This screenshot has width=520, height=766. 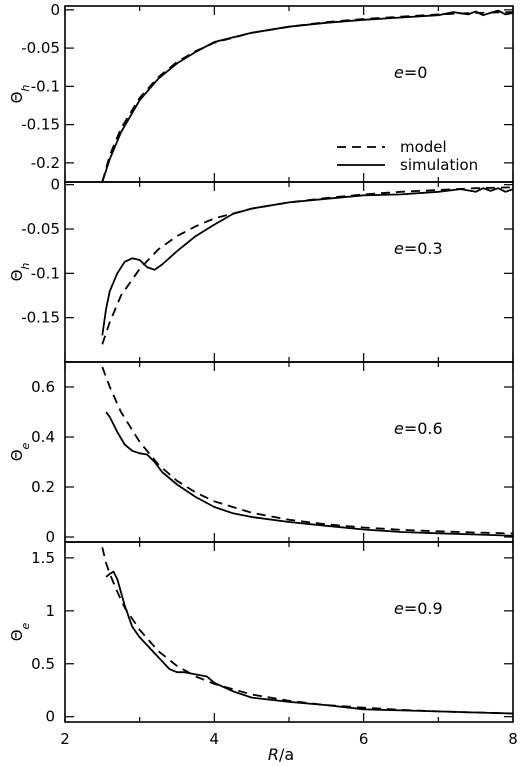 I want to click on x-tick-label: 4, so click(x=215, y=739).